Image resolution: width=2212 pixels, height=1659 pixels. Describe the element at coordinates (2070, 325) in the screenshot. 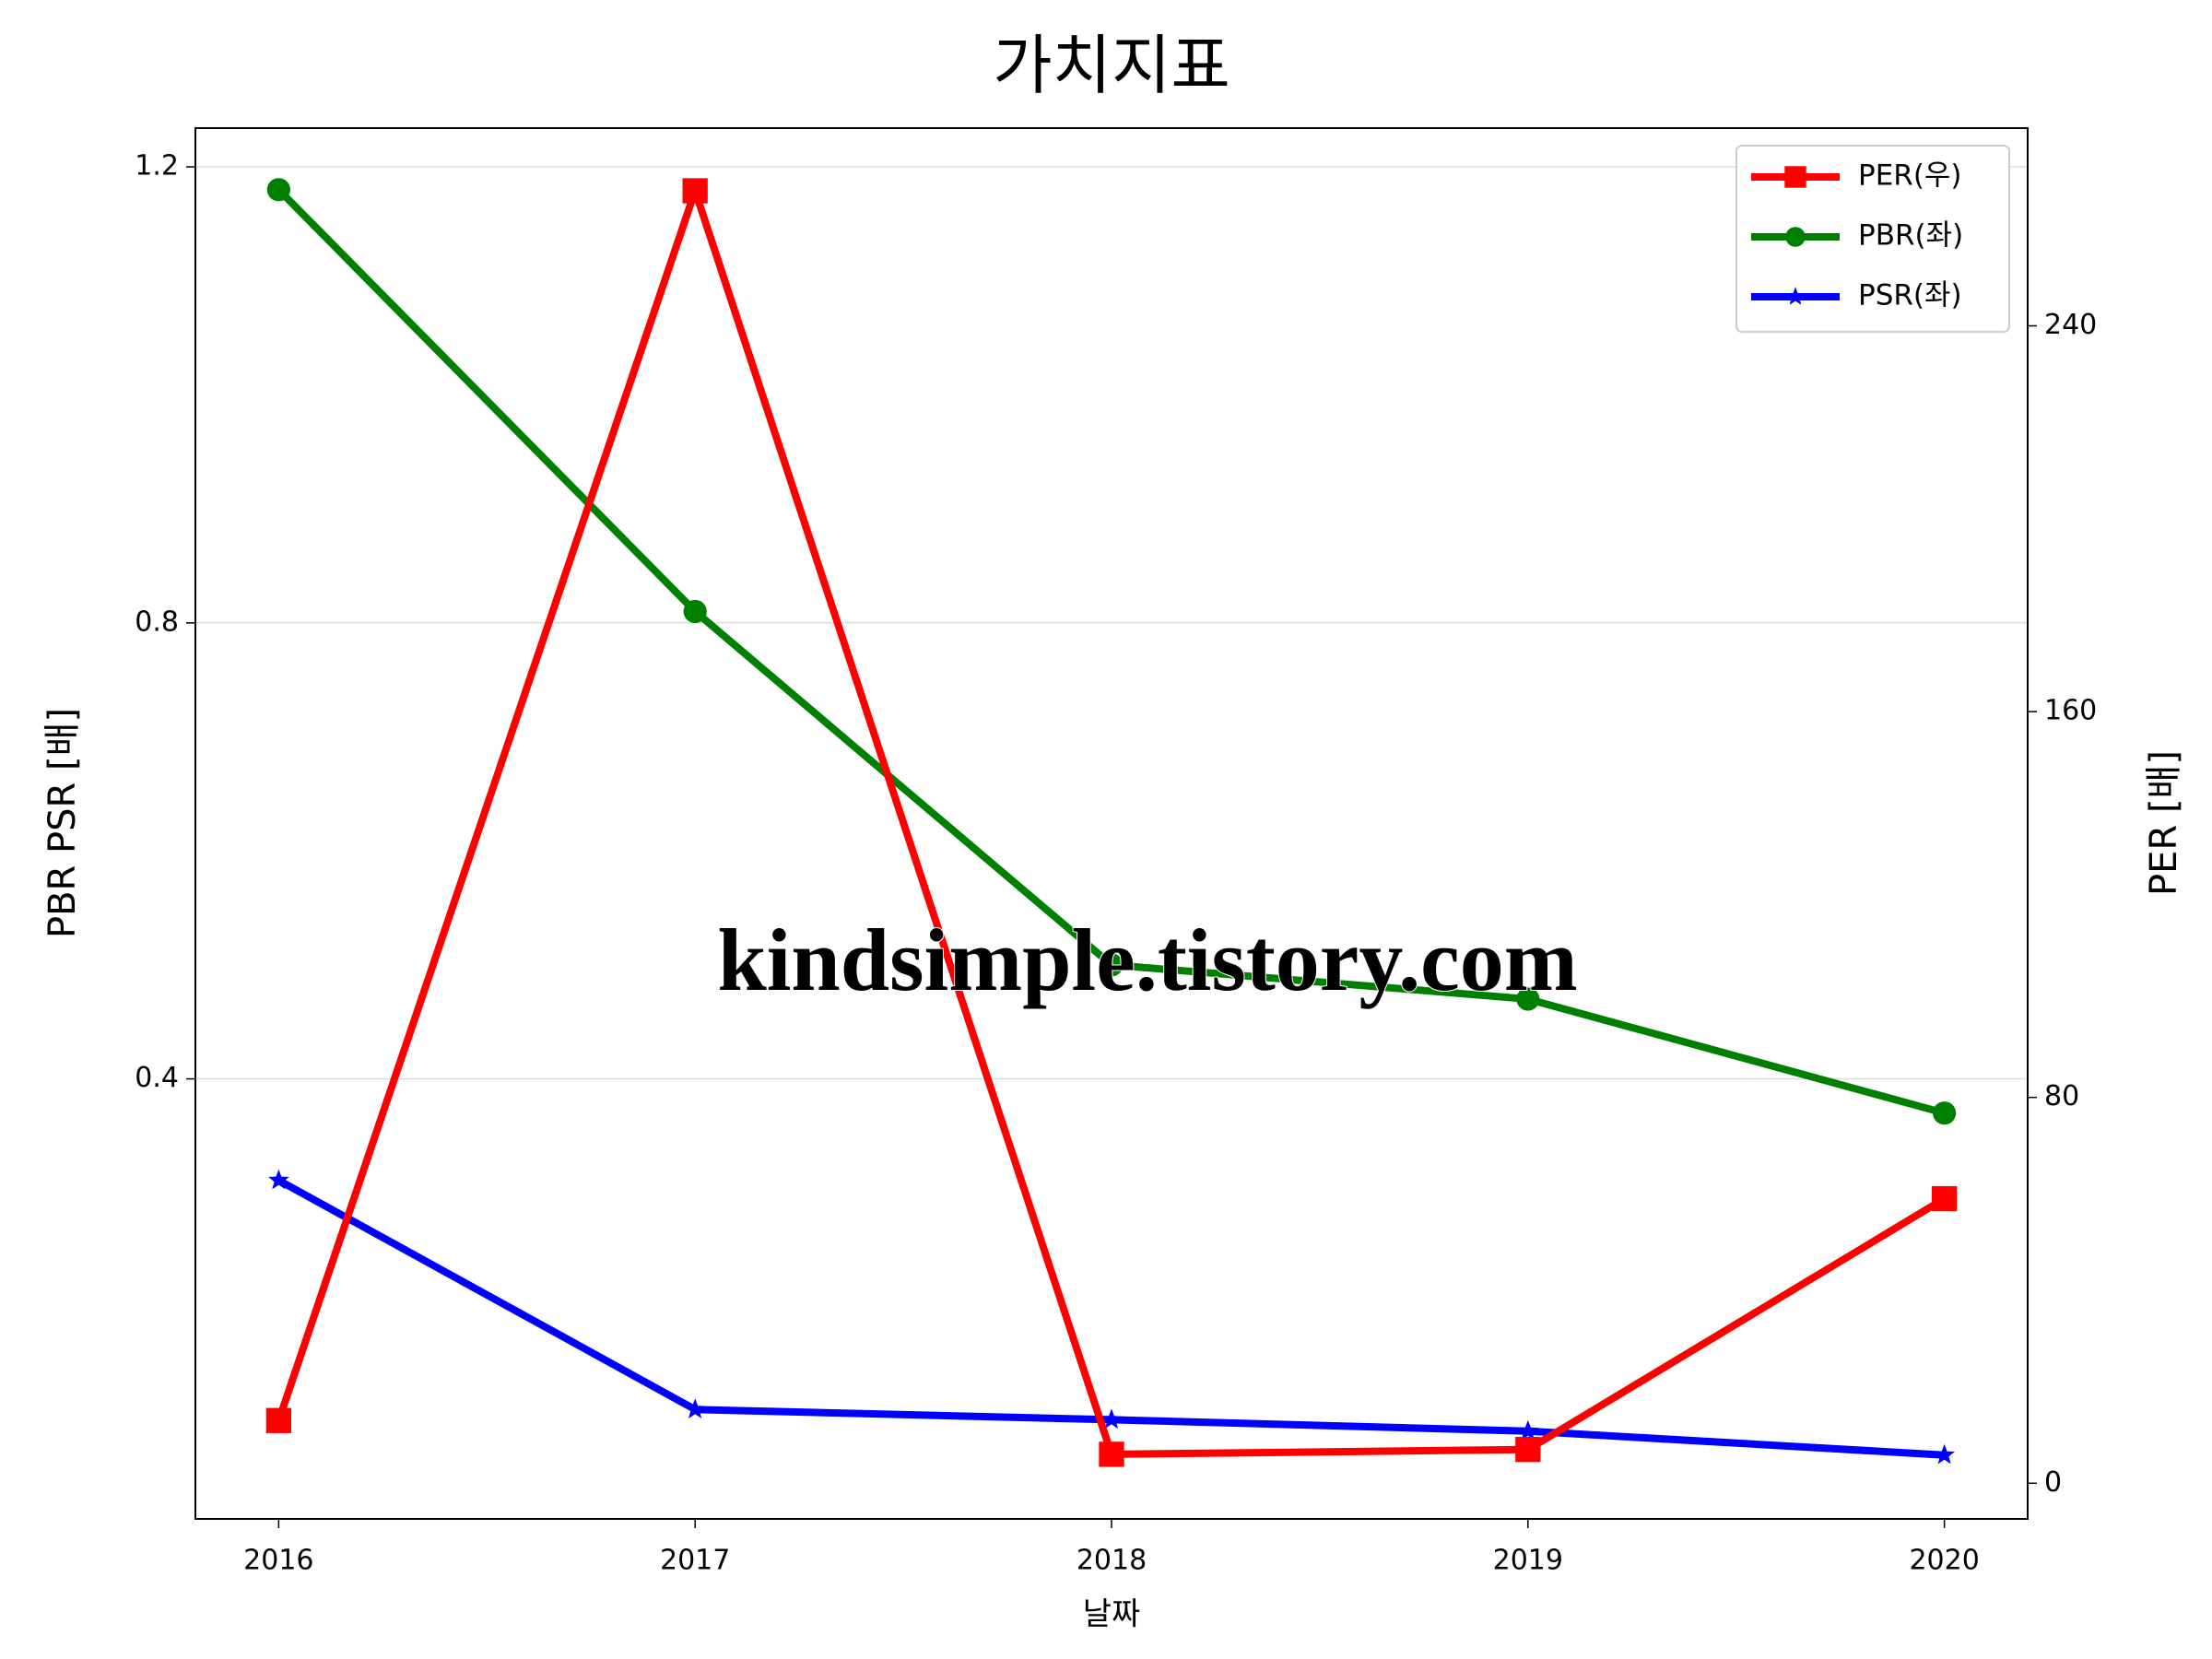

I see `y2-tick-label: 240` at that location.